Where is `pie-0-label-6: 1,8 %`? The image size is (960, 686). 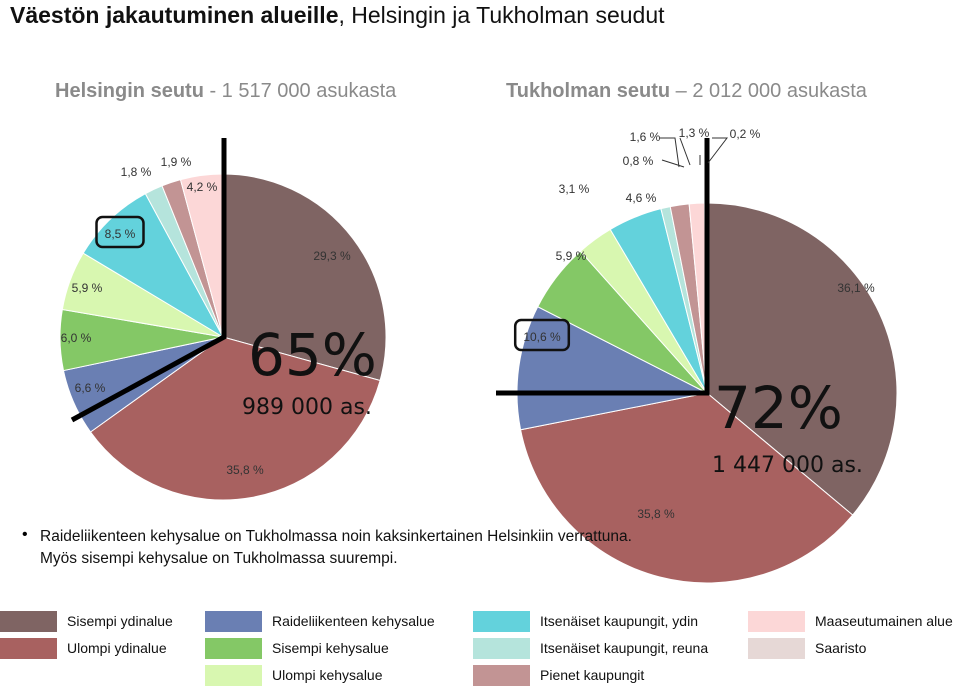
pie-0-label-6: 1,8 % is located at coordinates (136, 172).